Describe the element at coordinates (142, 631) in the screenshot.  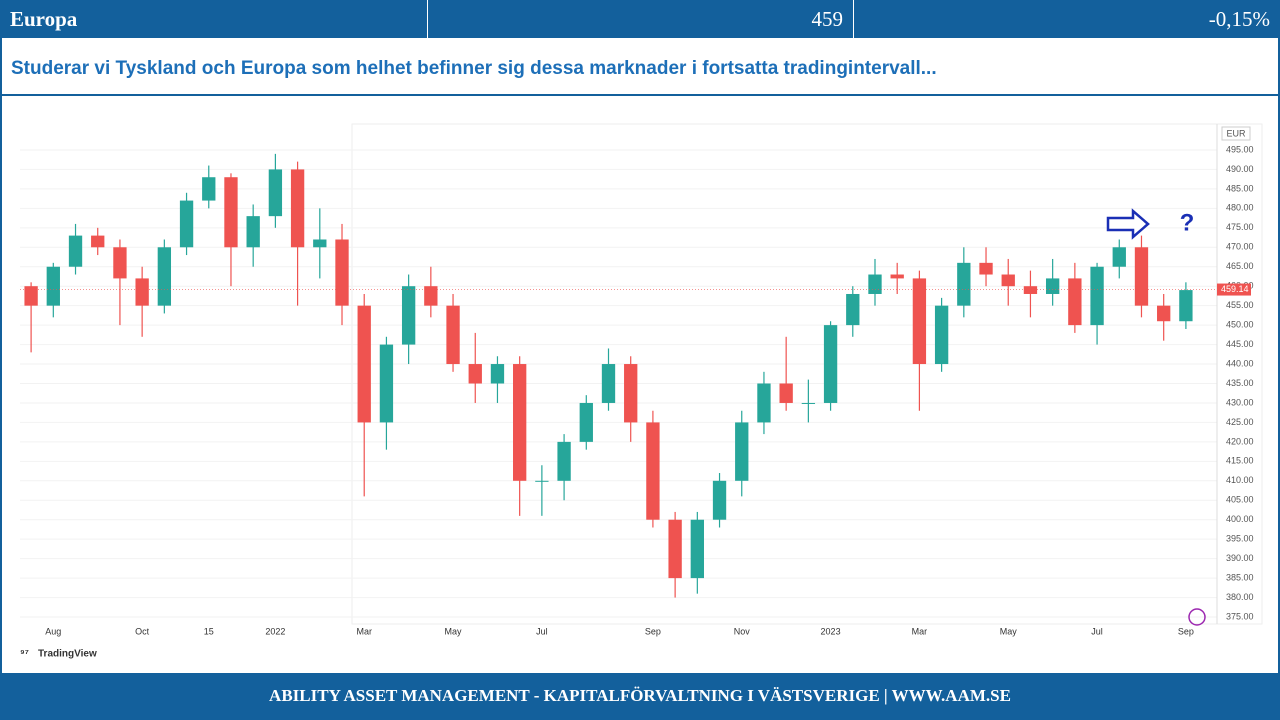
I see `x-tick-label: Oct` at that location.